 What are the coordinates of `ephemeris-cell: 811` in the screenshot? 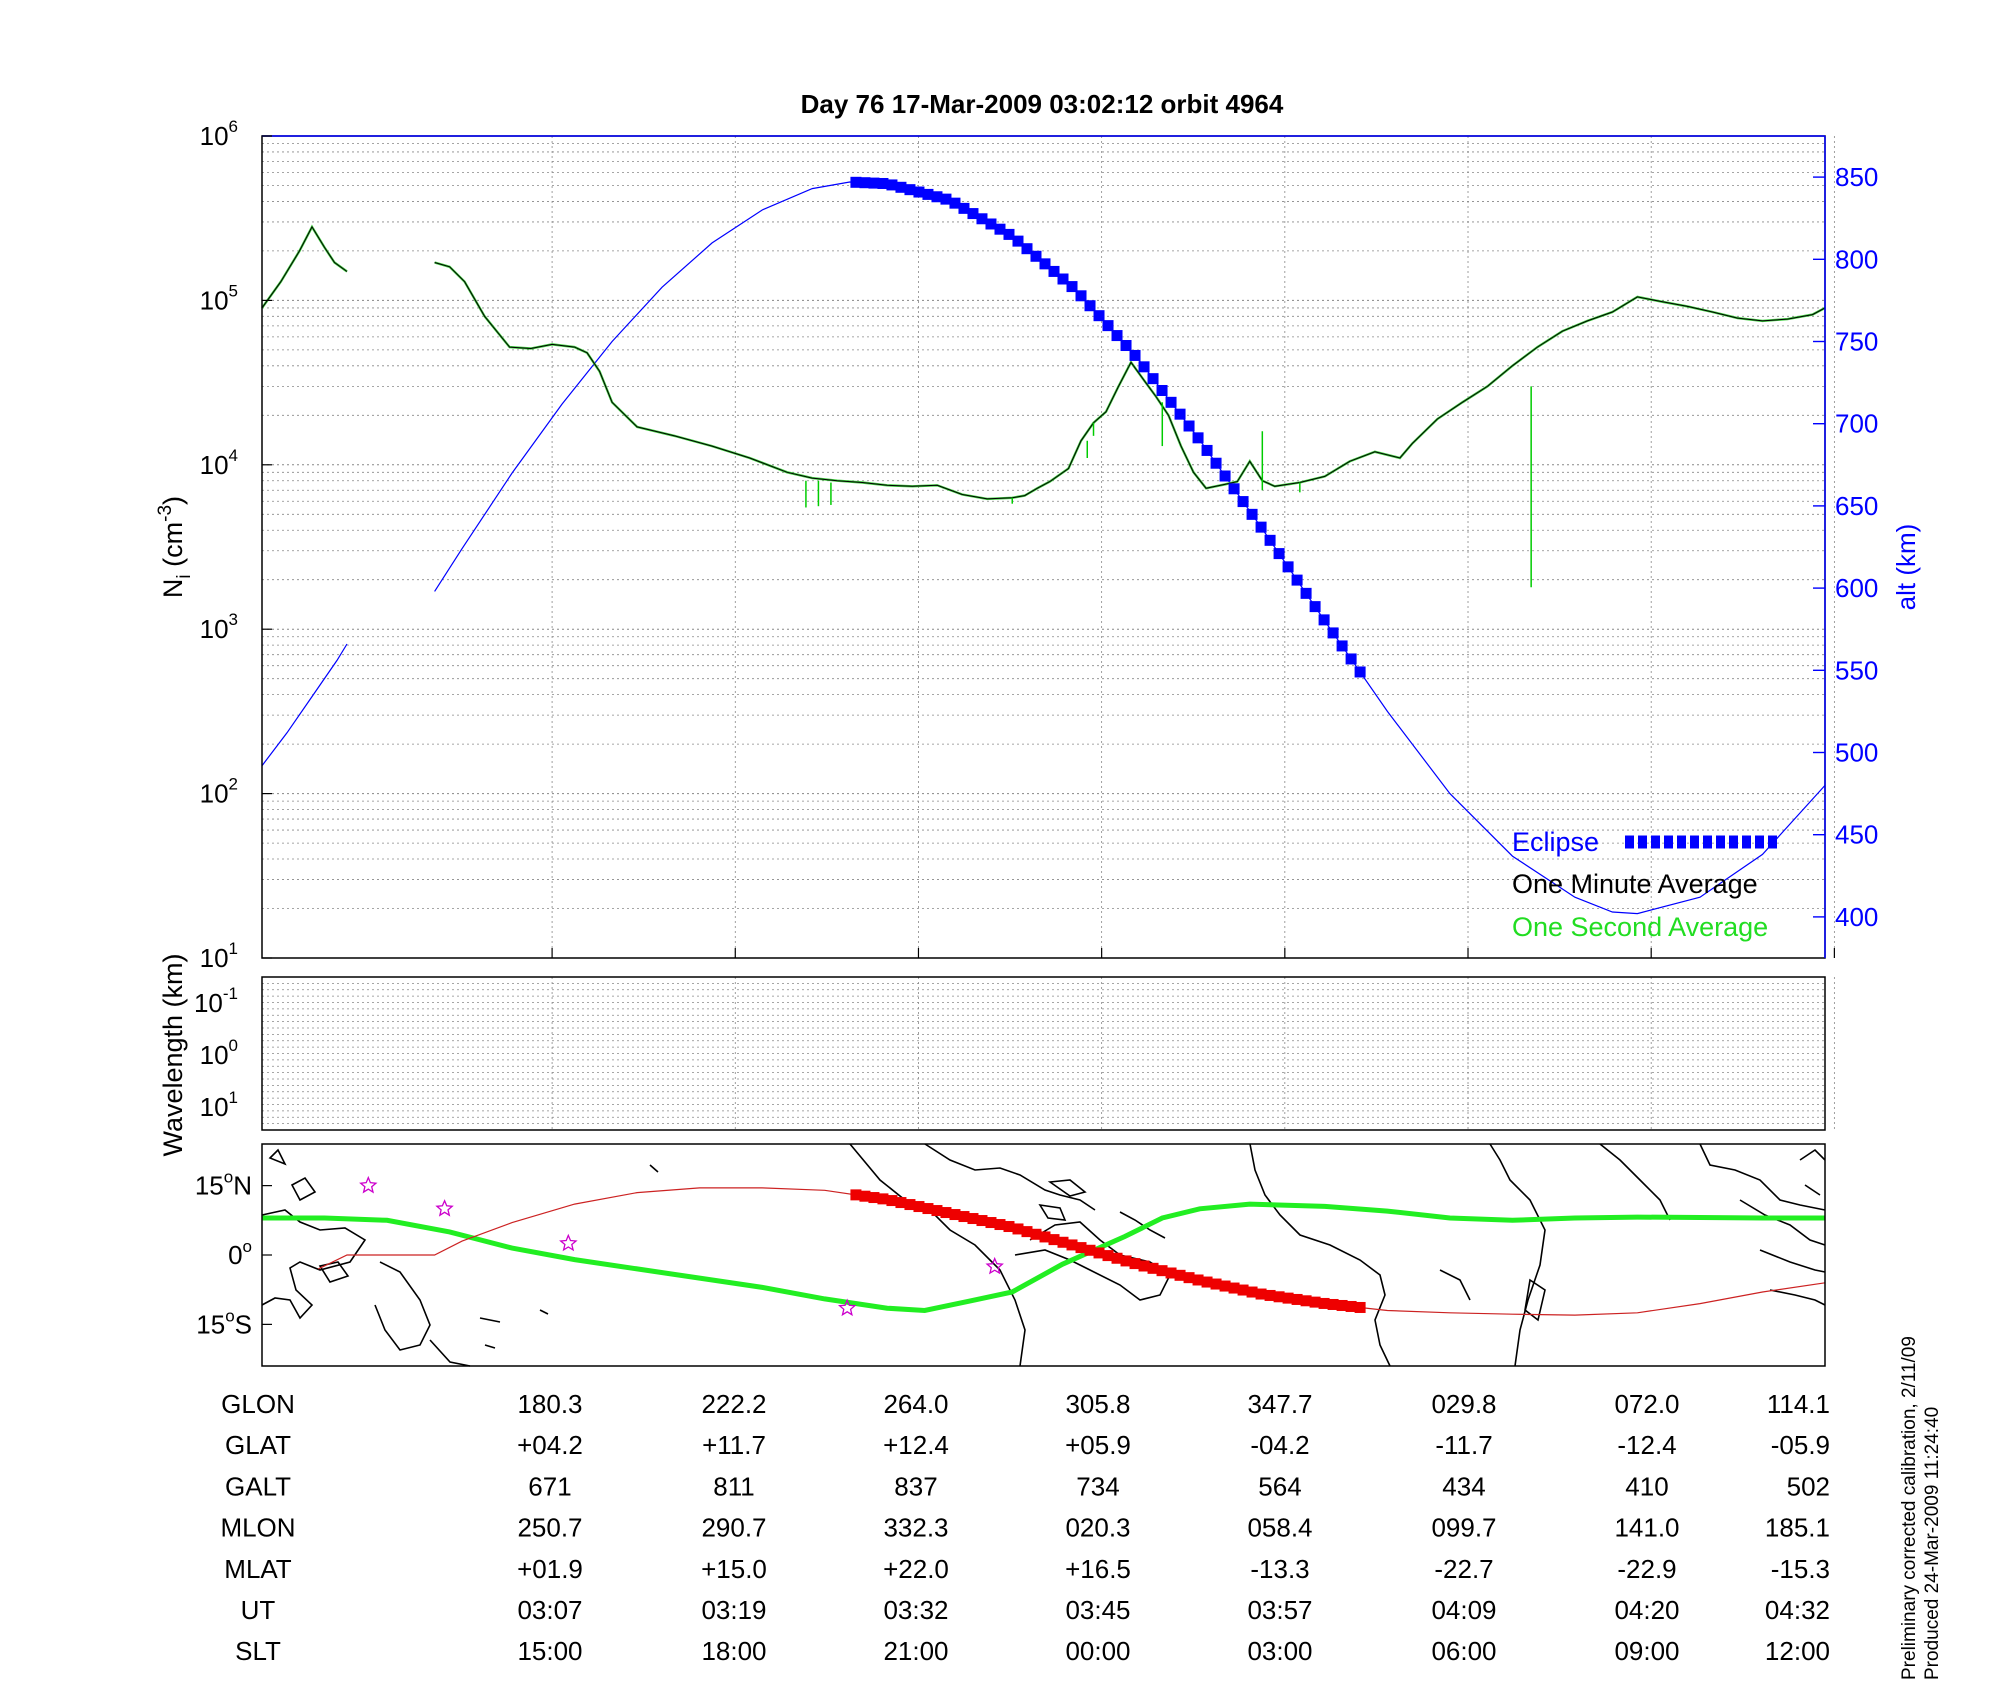 It's located at (733, 1486).